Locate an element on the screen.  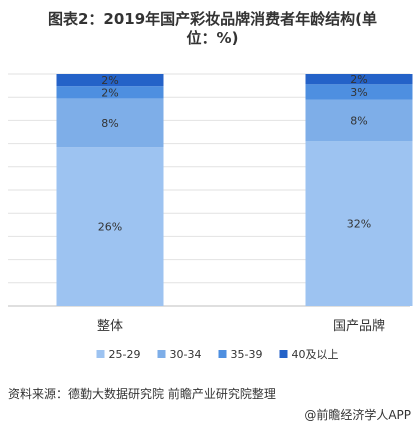
data-label: 3% is located at coordinates (358, 92).